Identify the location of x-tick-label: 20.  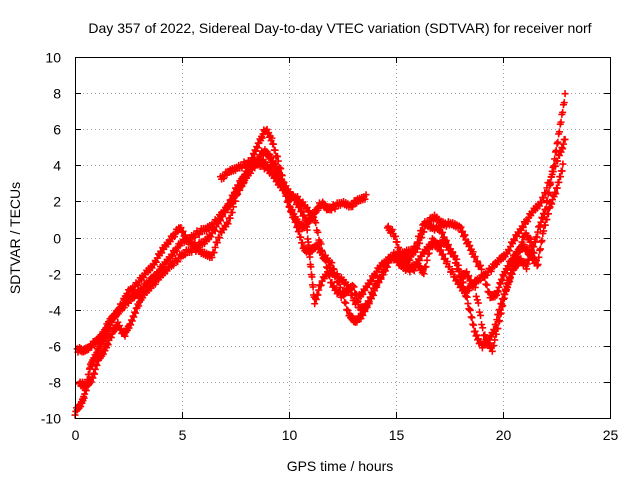
(504, 435).